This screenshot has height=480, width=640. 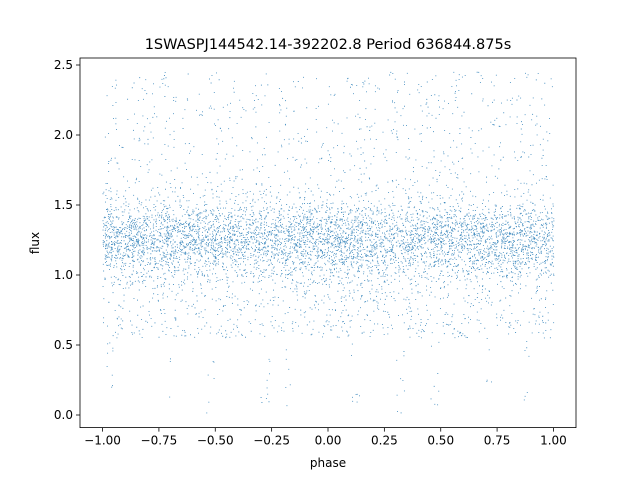 What do you see at coordinates (63, 135) in the screenshot?
I see `y-tick-label: 2.0` at bounding box center [63, 135].